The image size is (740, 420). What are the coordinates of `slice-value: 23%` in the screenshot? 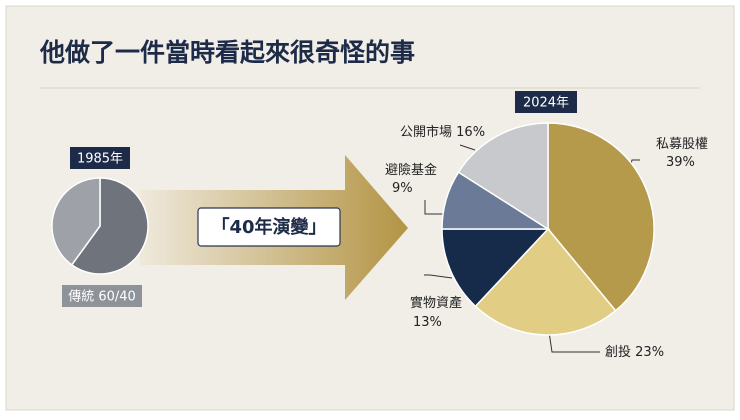 It's located at (649, 352).